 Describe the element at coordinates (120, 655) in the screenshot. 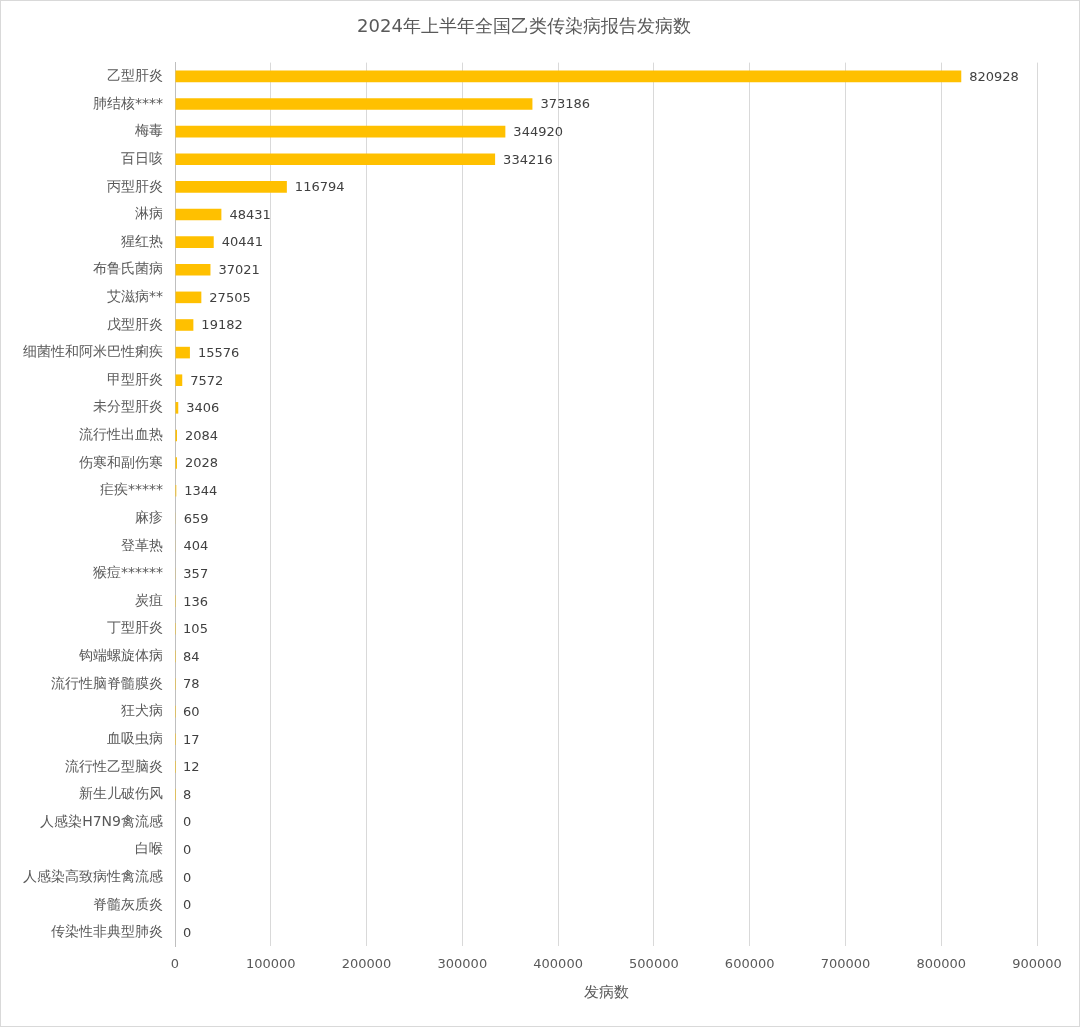

I see `y-tick-label: 钩端螺旋体病` at that location.